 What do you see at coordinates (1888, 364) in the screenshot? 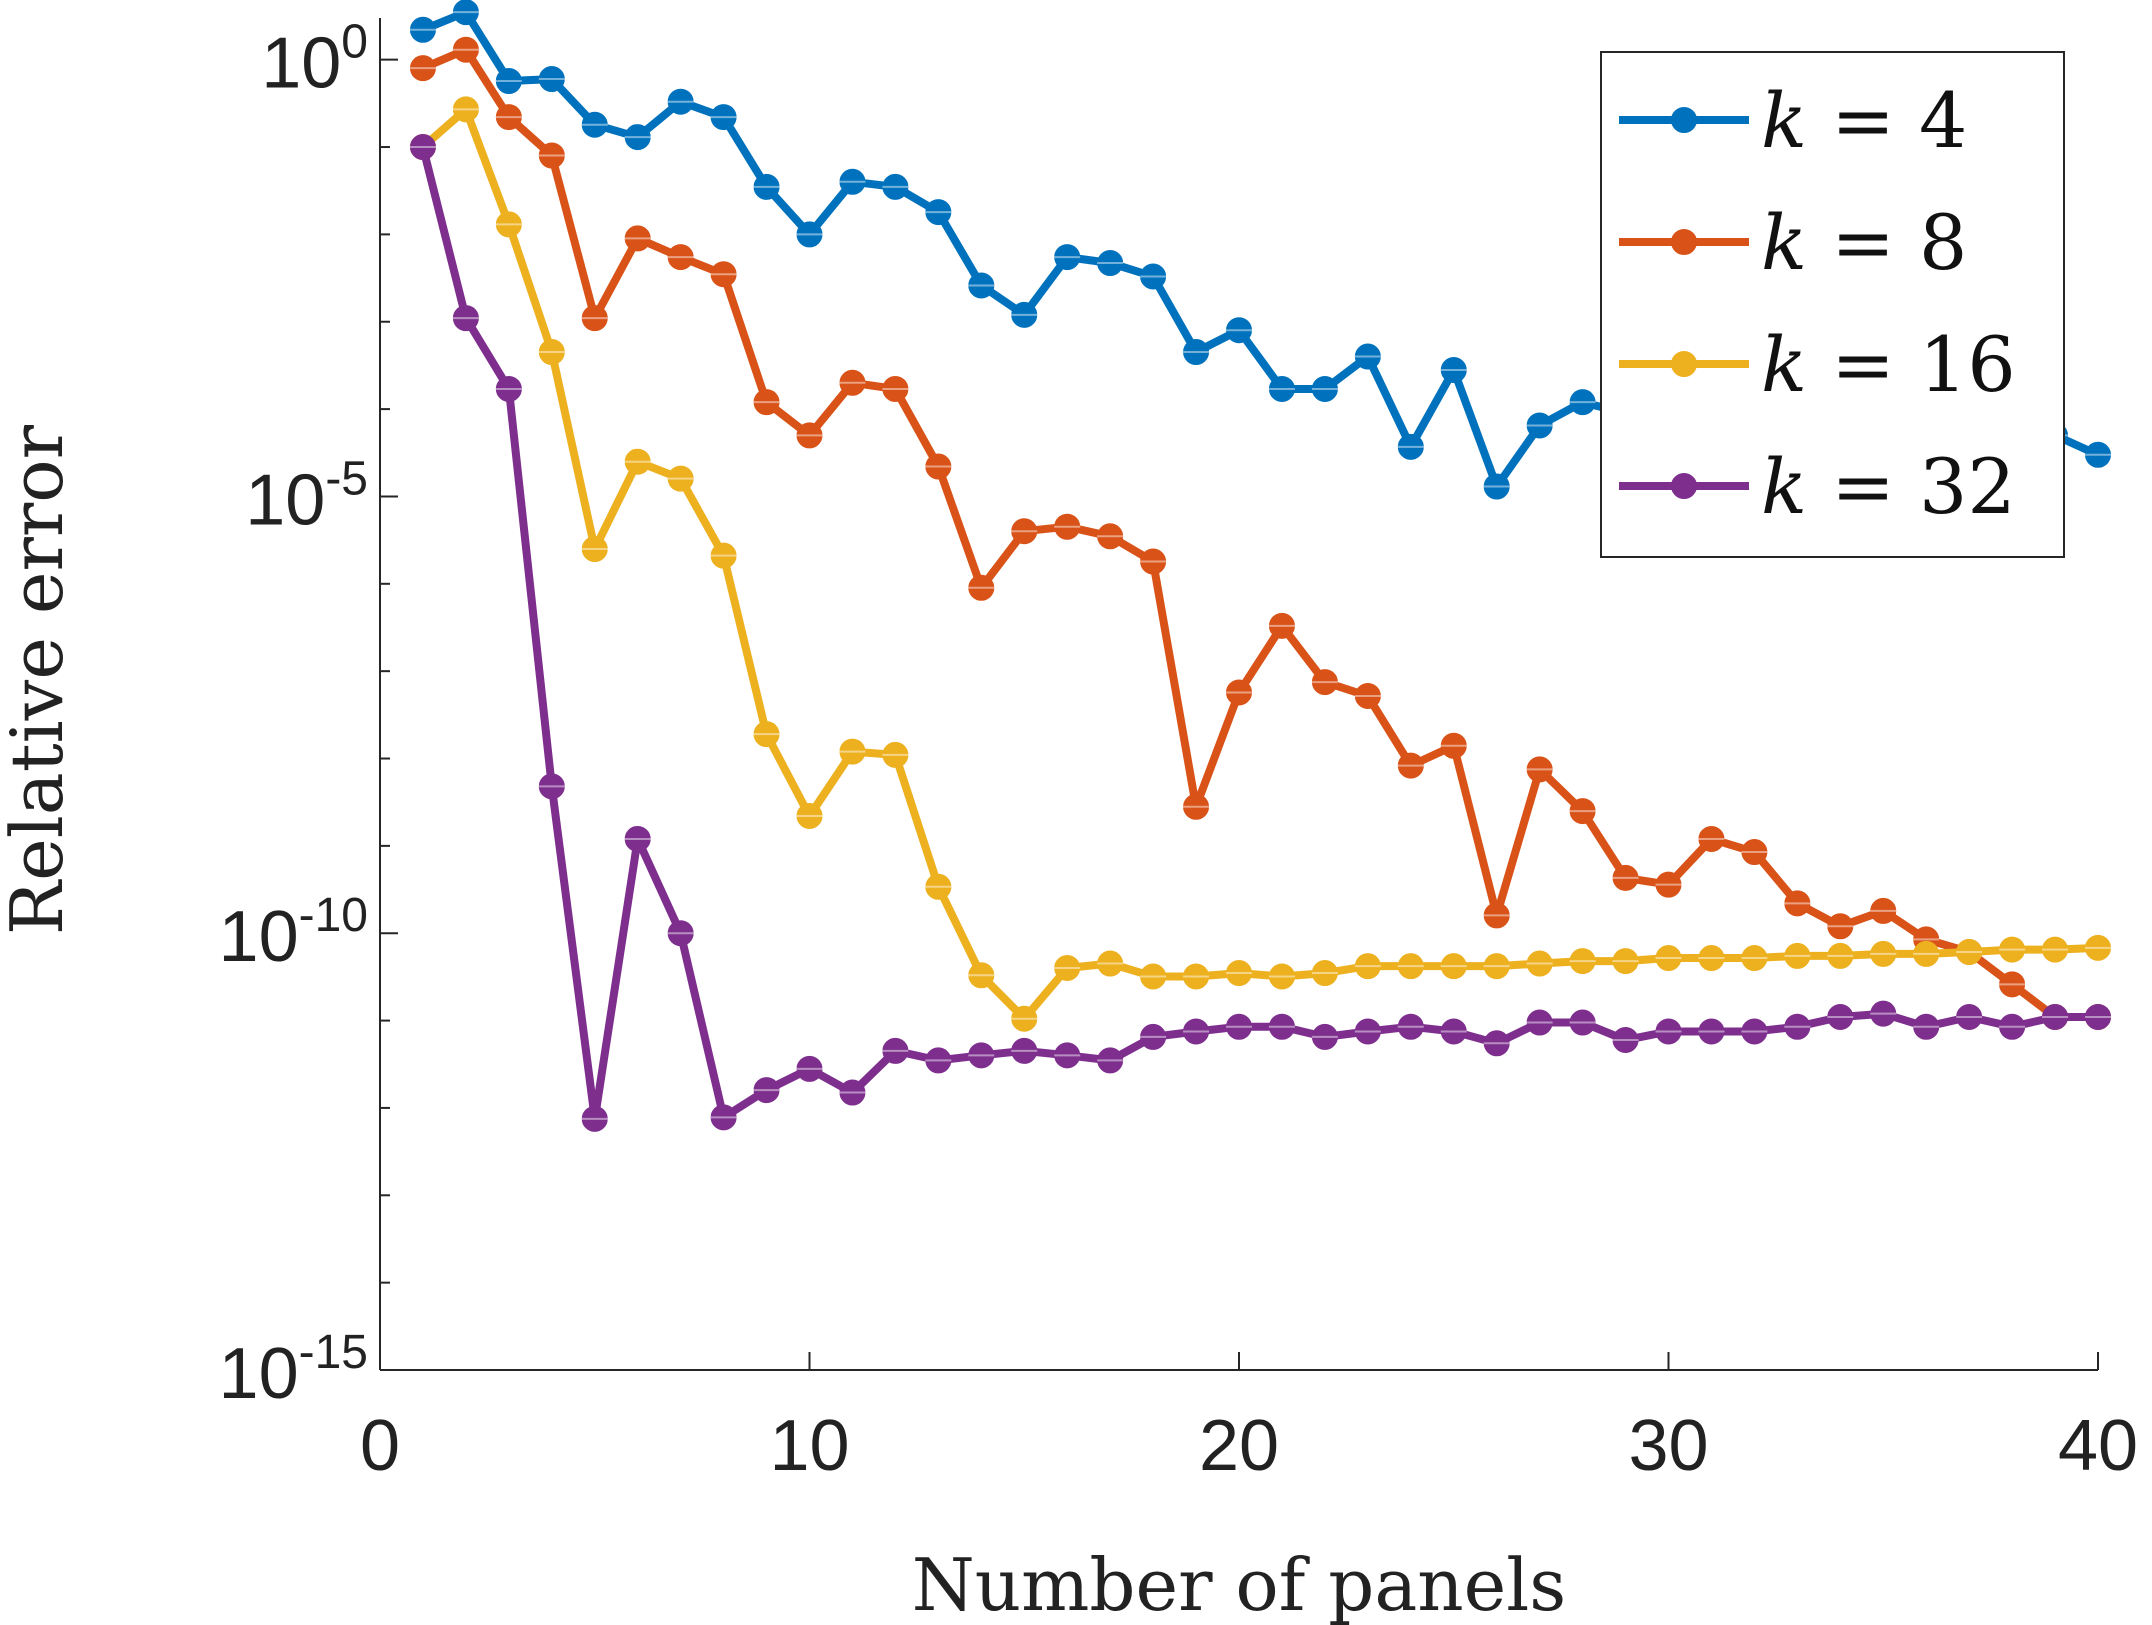
I see `legend-label: k = 16` at bounding box center [1888, 364].